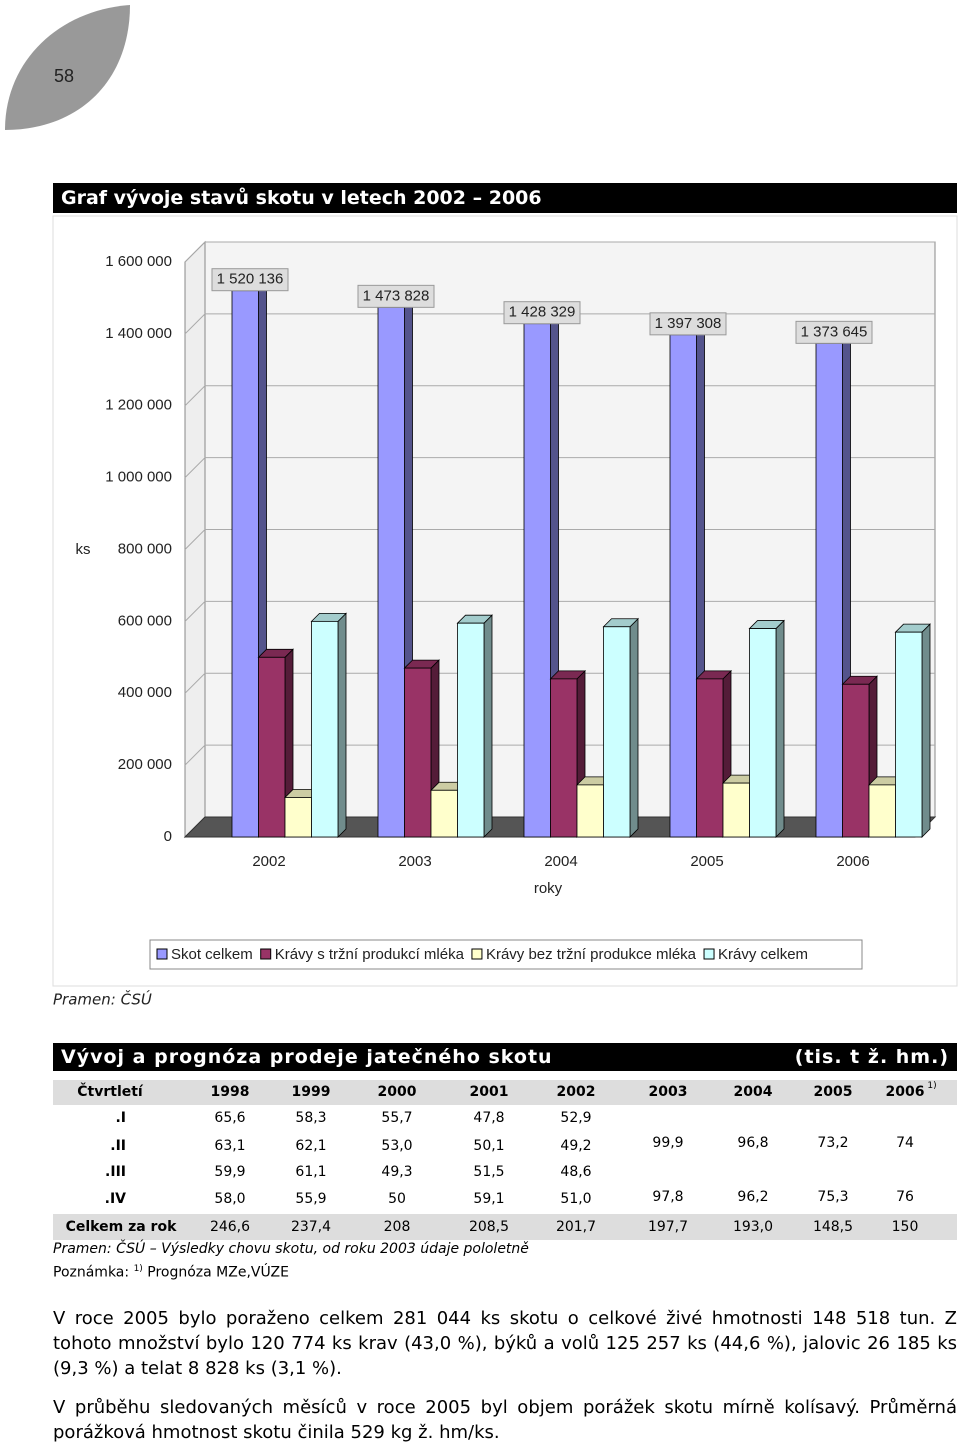  Describe the element at coordinates (212, 954) in the screenshot. I see `legend-label: Skot celkem` at that location.